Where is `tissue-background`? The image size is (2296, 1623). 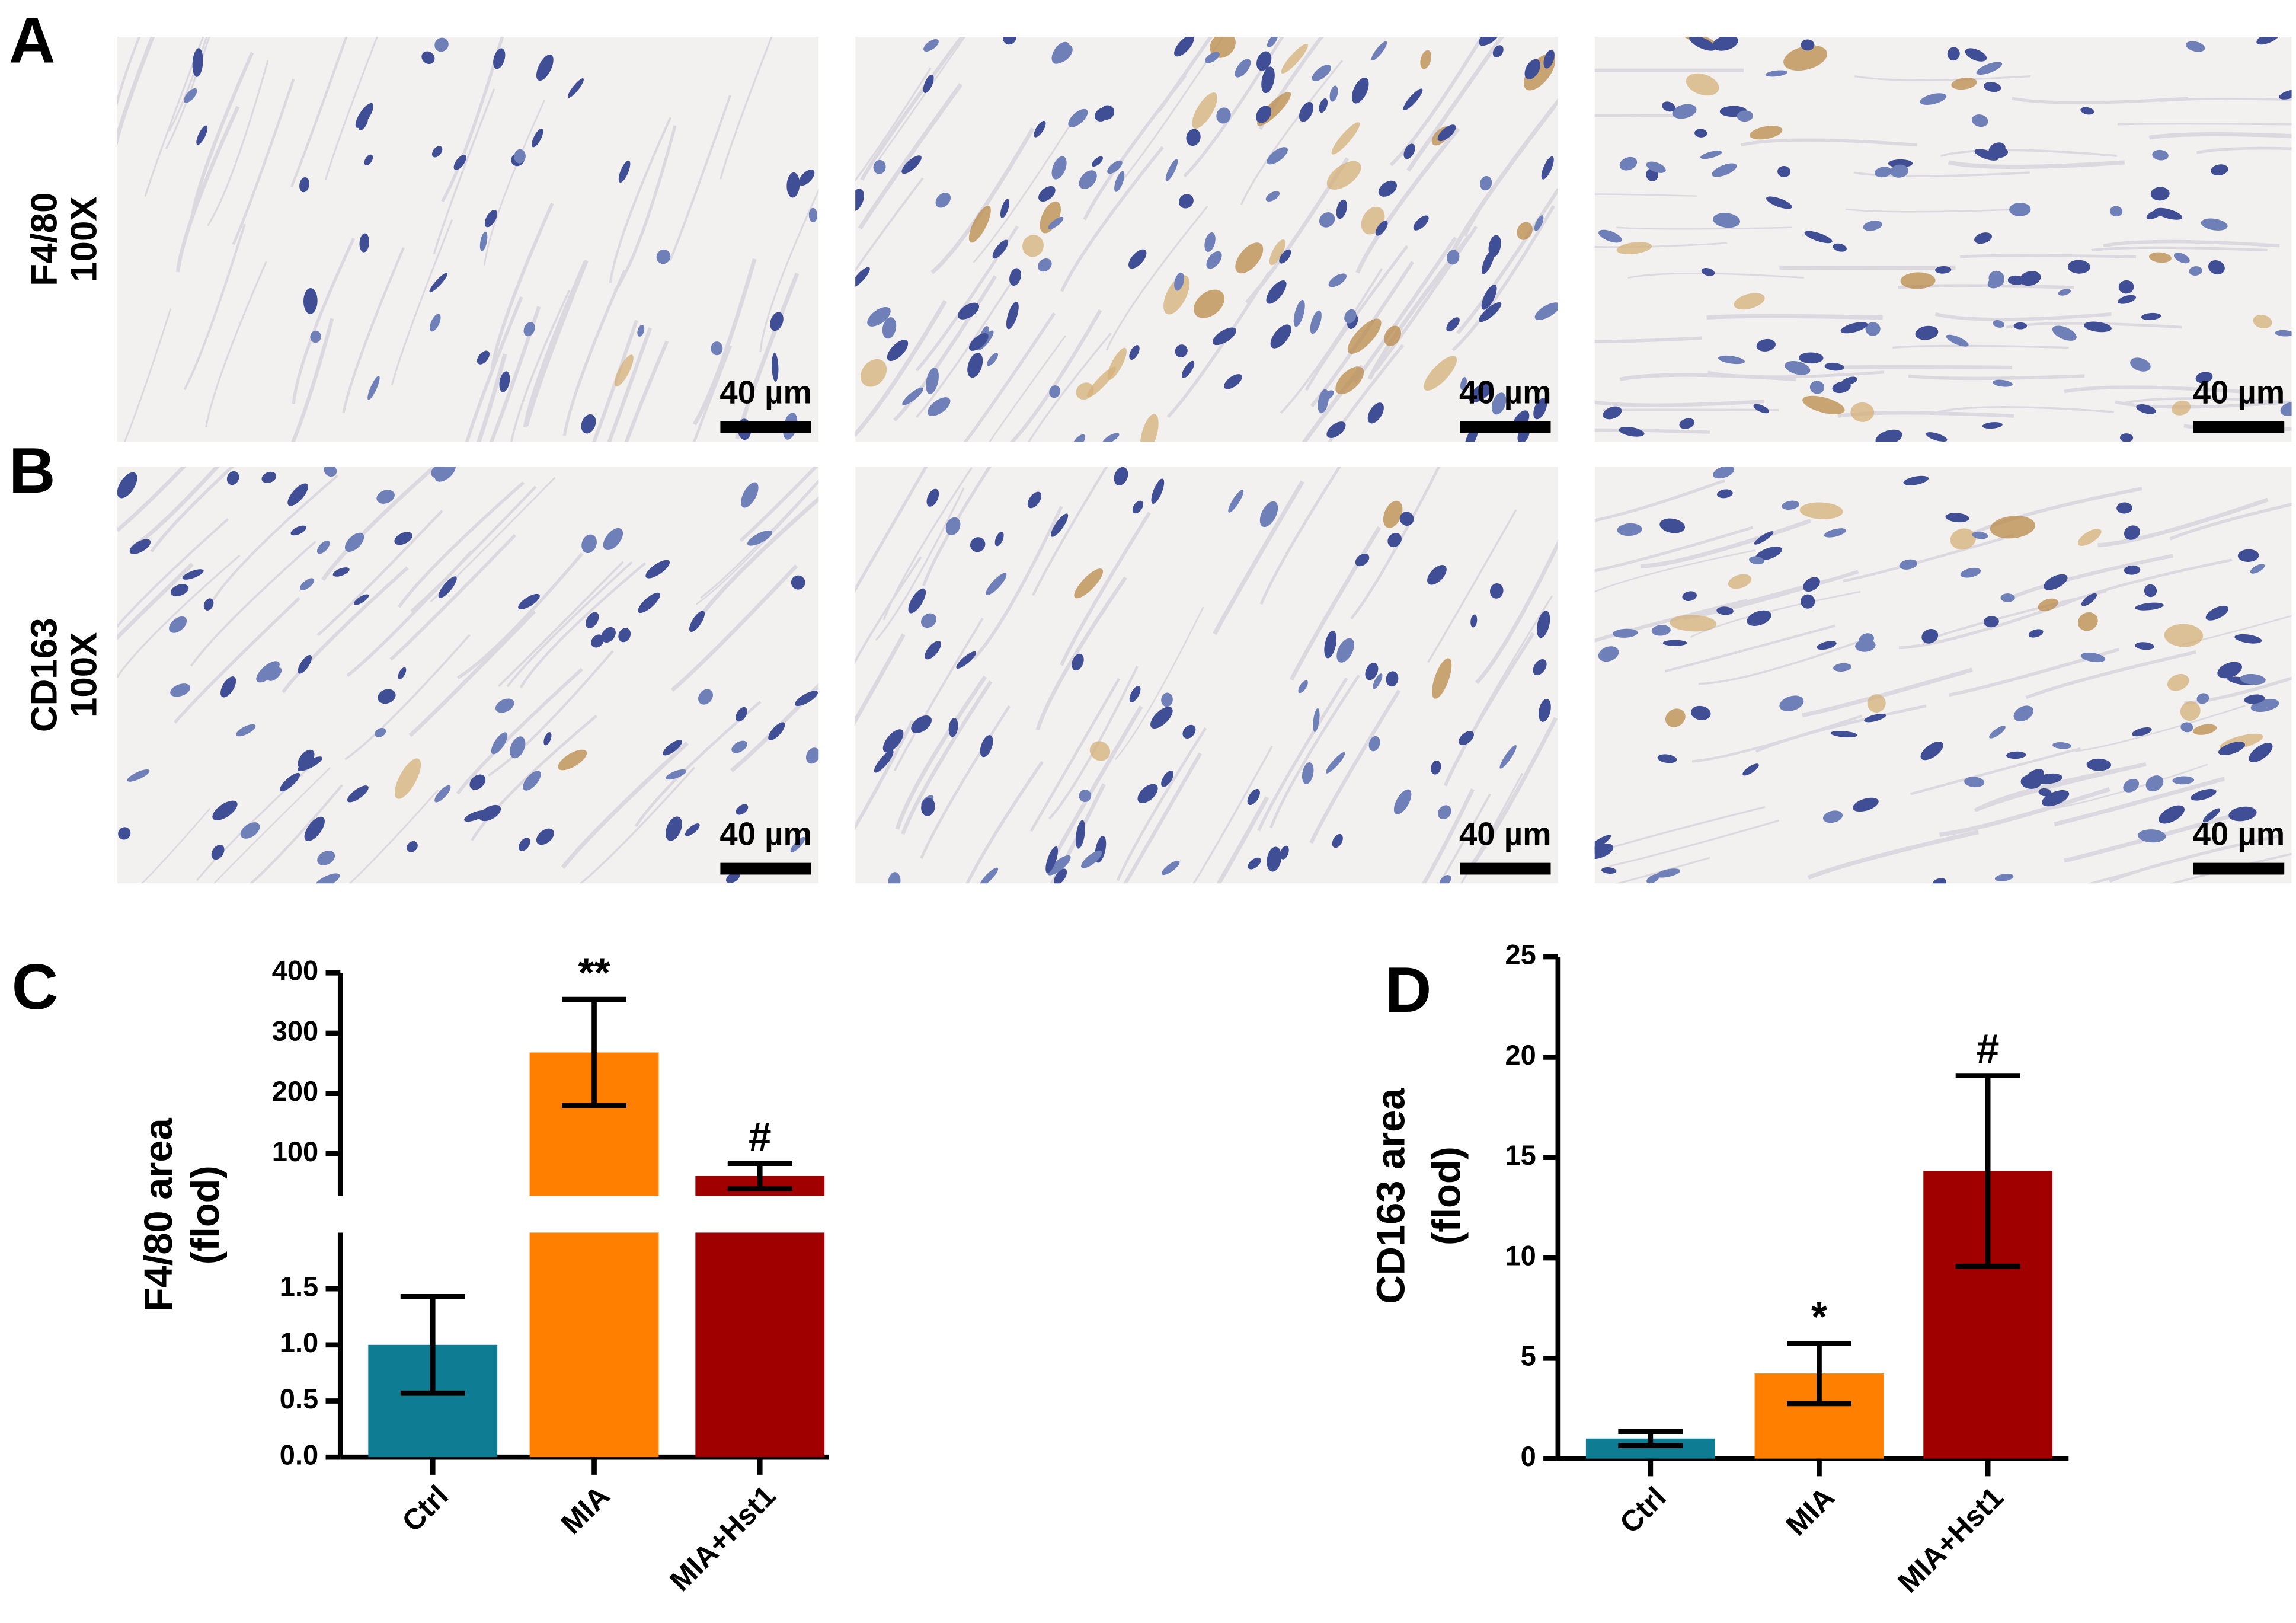 tissue-background is located at coordinates (1943, 675).